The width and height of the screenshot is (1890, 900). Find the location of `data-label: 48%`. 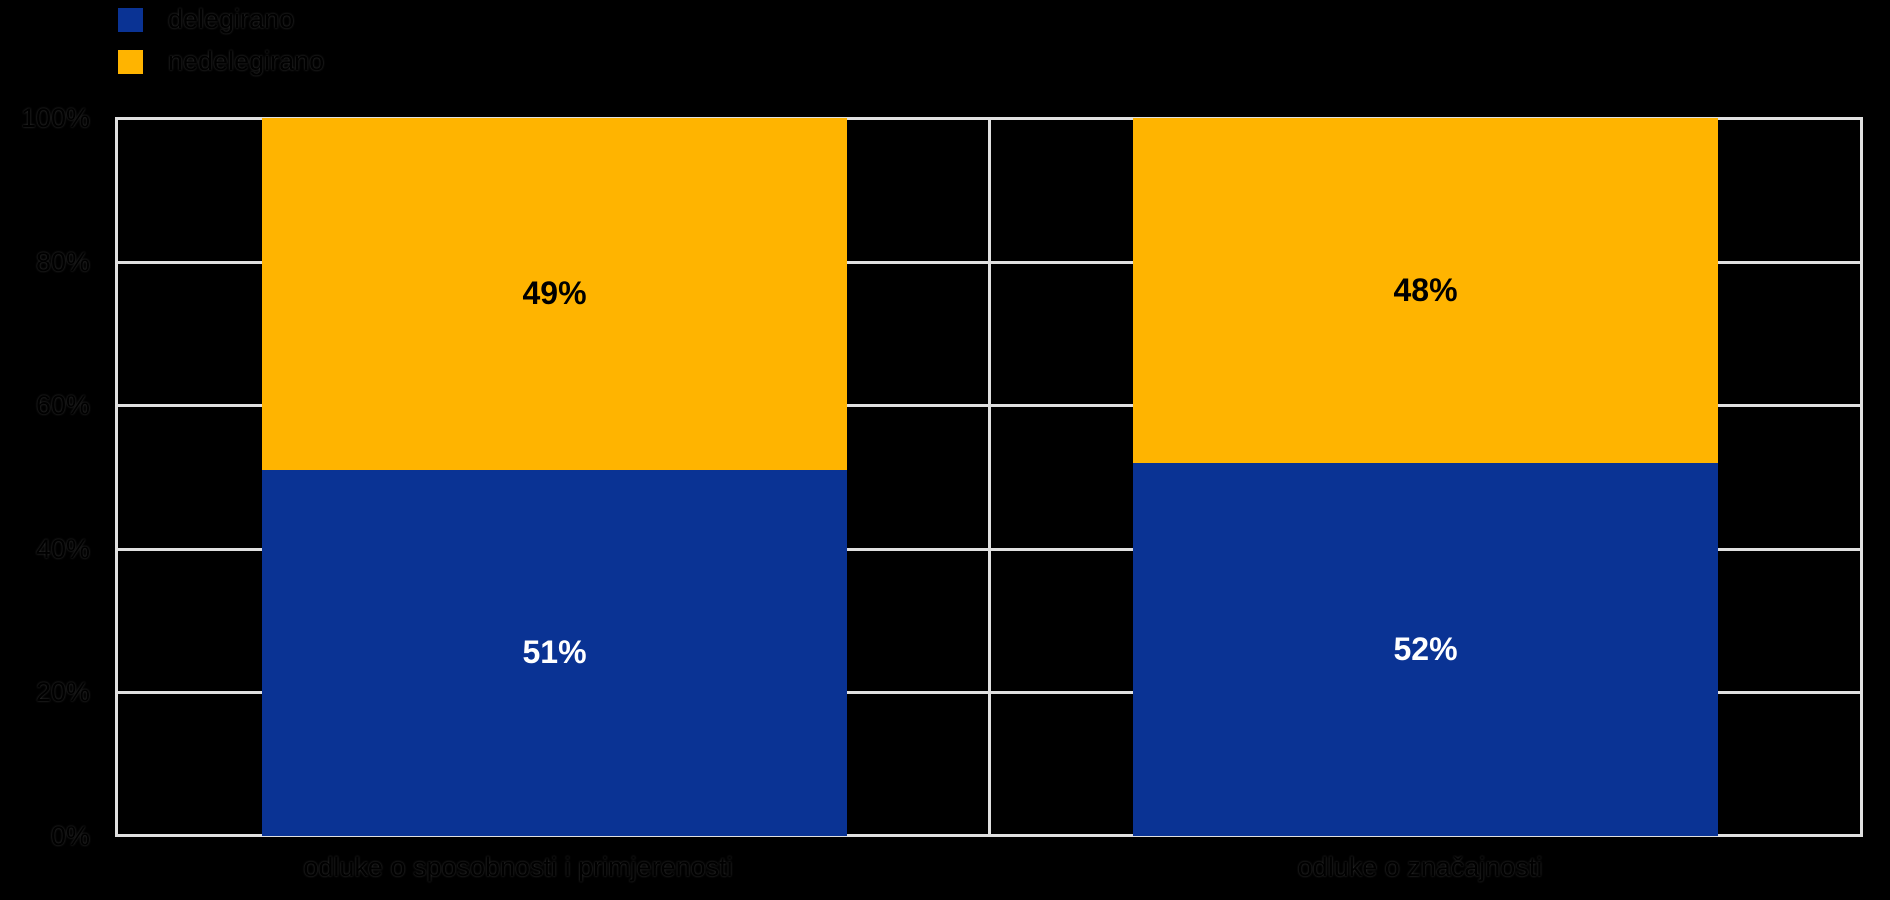

data-label: 48% is located at coordinates (1425, 289).